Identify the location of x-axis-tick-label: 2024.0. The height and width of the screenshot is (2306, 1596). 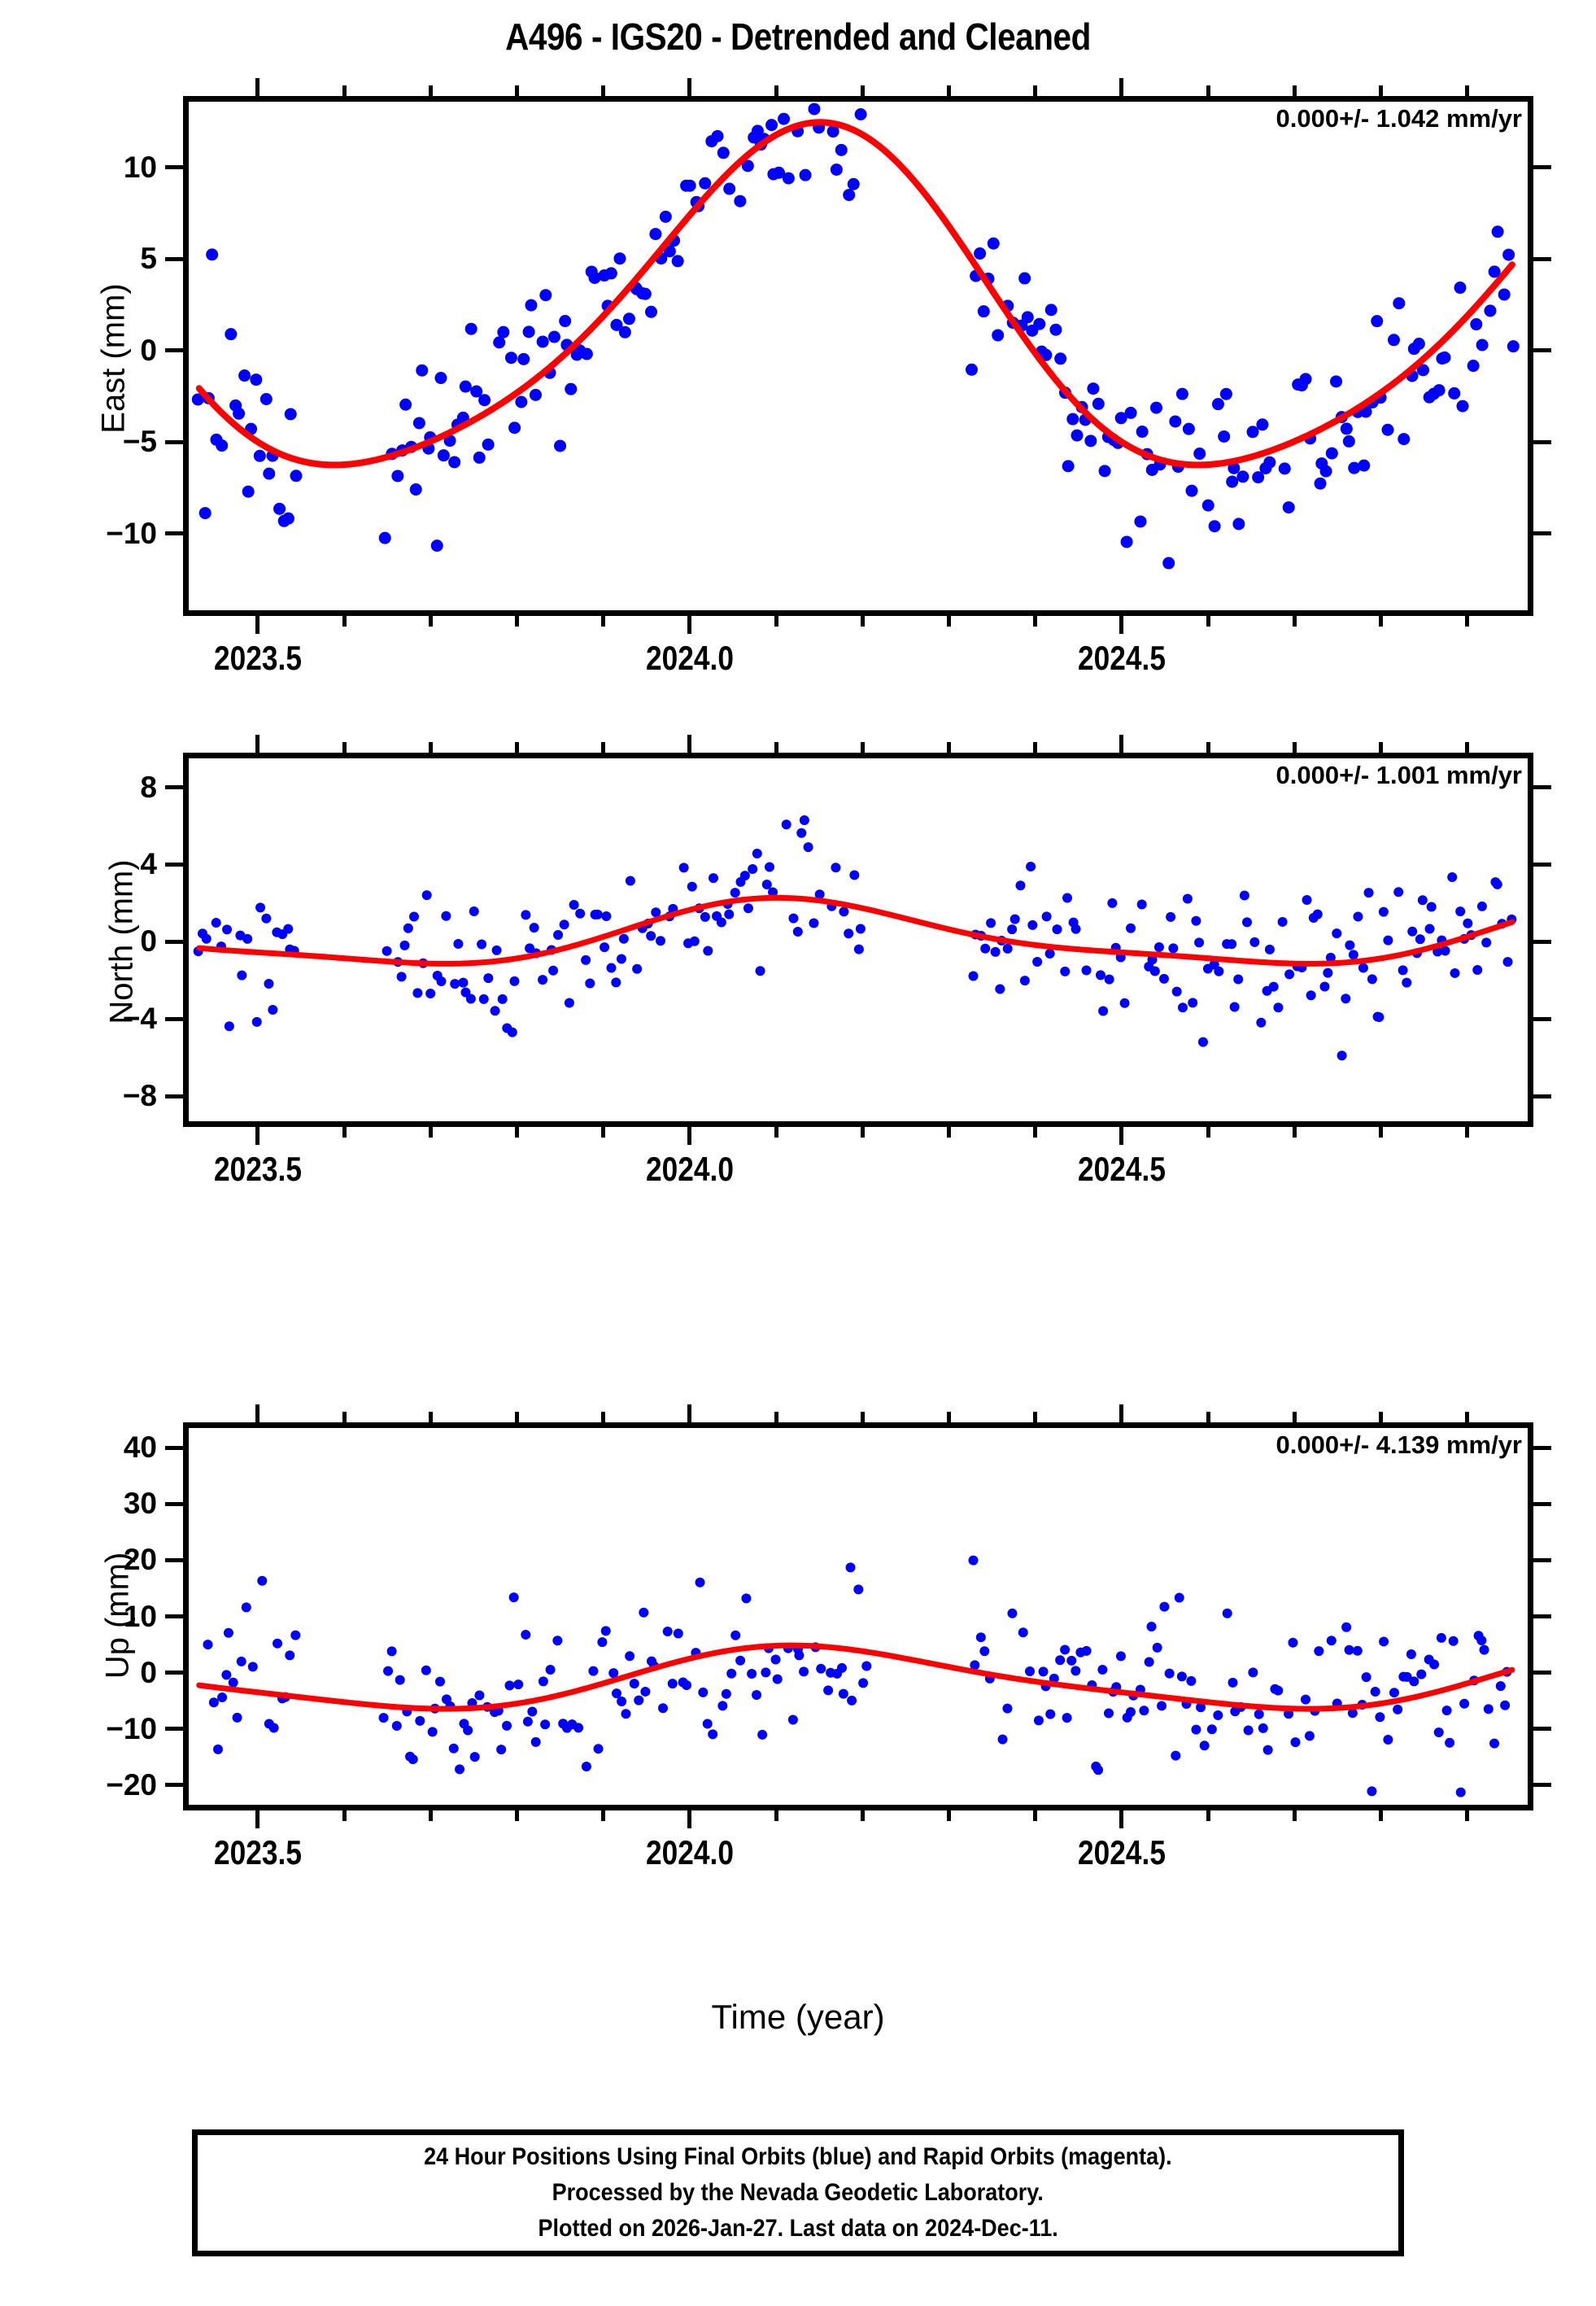
(689, 658).